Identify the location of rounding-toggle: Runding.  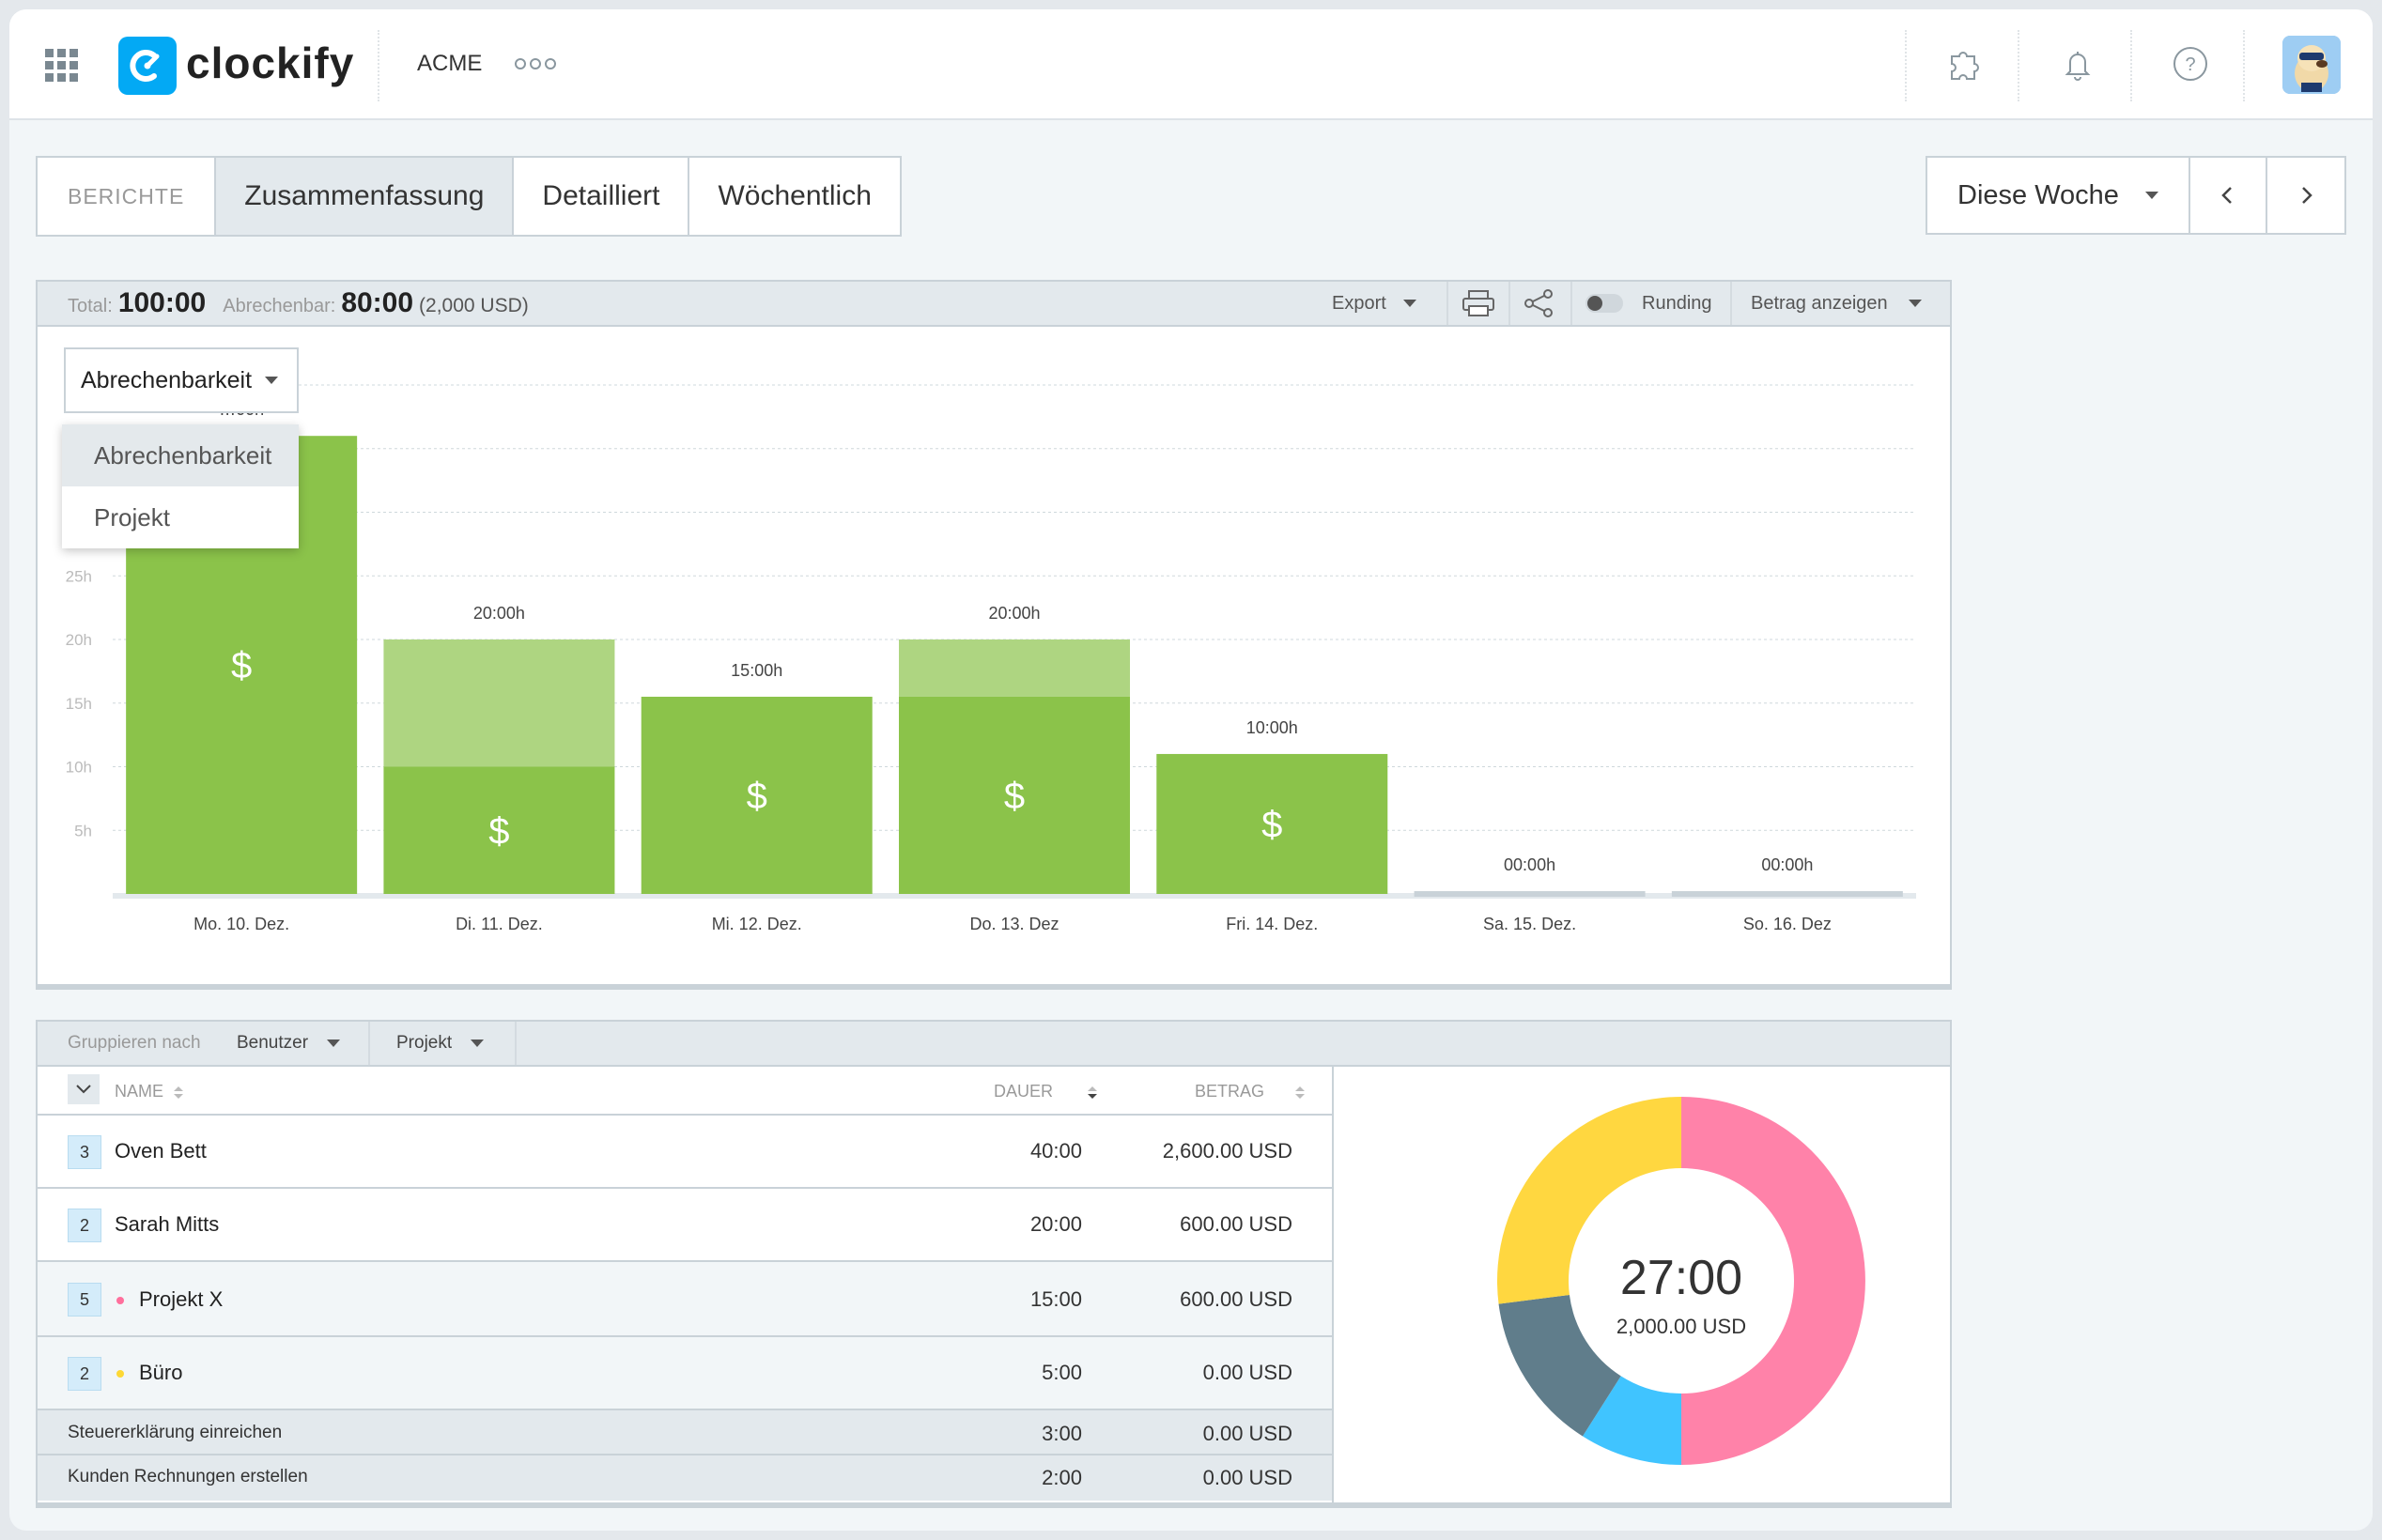
(1649, 303).